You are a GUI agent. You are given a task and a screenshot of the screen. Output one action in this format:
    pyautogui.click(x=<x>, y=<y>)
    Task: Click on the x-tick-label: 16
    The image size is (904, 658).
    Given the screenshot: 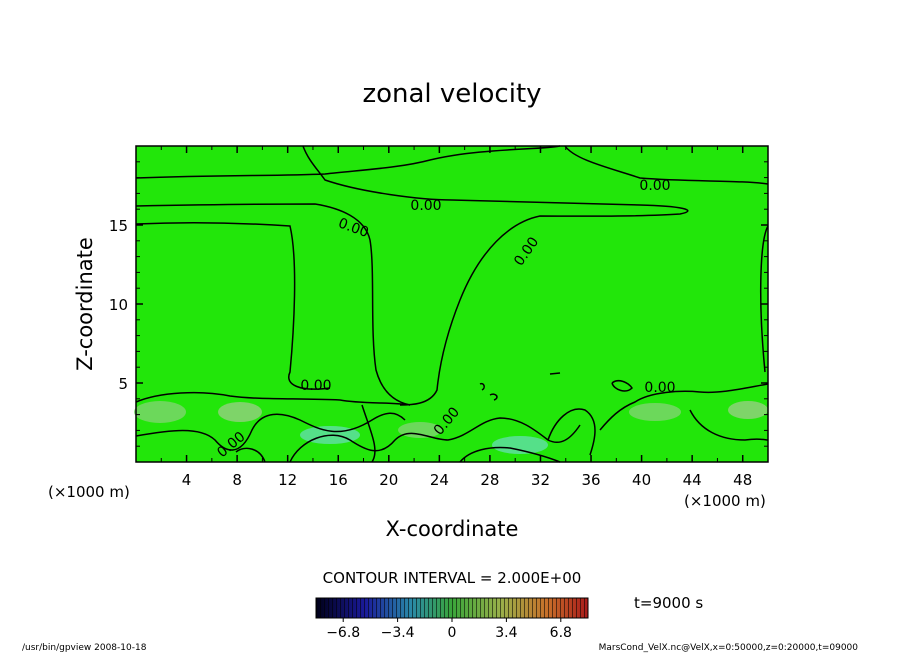 What is the action you would take?
    pyautogui.click(x=338, y=480)
    